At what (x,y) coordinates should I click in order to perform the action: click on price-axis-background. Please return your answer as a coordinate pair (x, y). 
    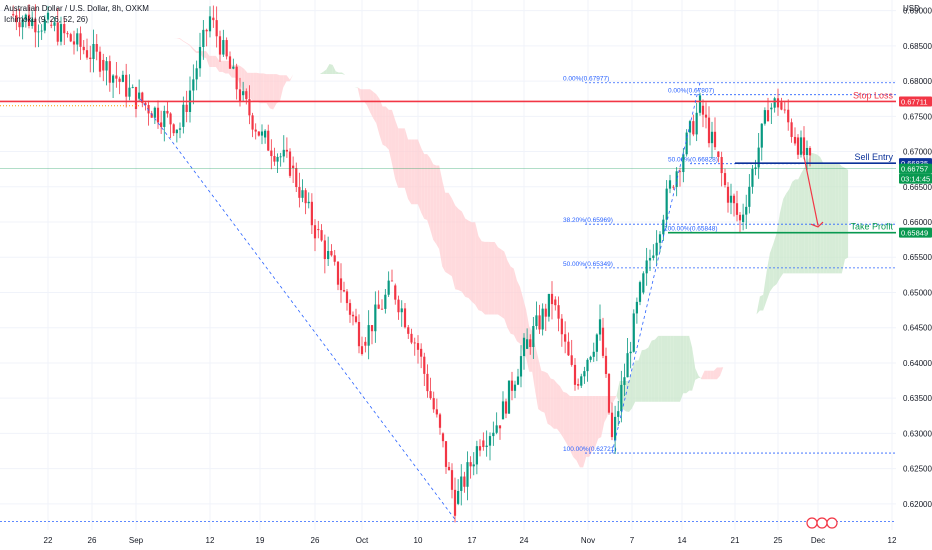
    Looking at the image, I should click on (914, 275).